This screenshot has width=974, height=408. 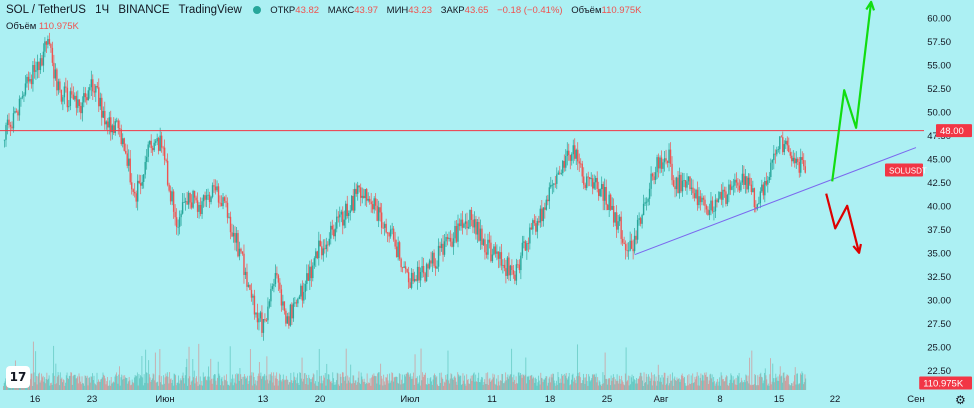 What do you see at coordinates (939, 89) in the screenshot?
I see `price-tick-label: 52.50` at bounding box center [939, 89].